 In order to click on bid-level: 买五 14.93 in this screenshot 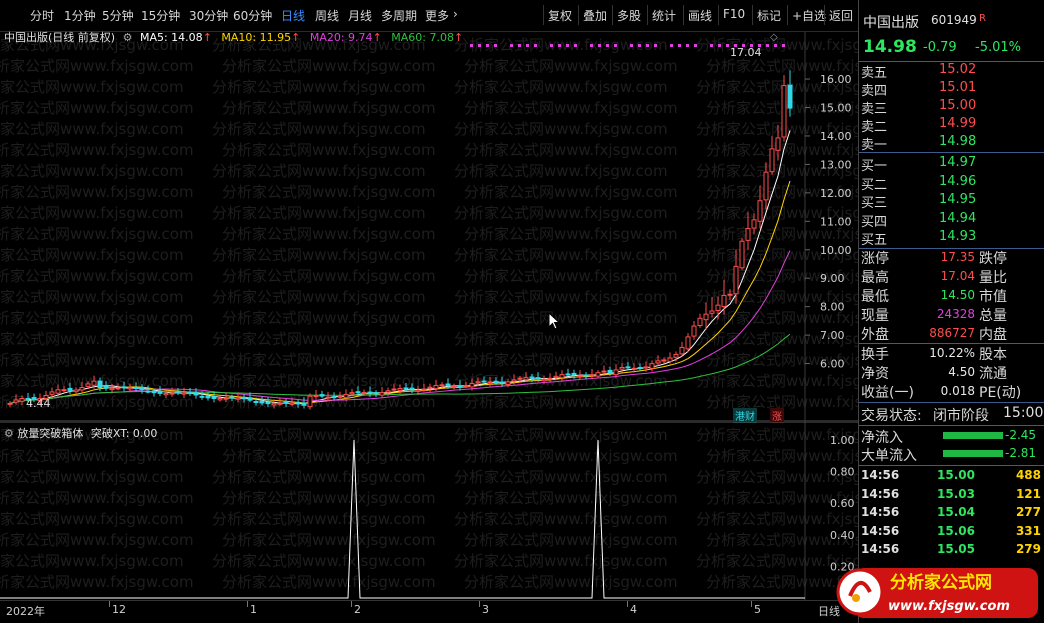, I will do `click(919, 238)`.